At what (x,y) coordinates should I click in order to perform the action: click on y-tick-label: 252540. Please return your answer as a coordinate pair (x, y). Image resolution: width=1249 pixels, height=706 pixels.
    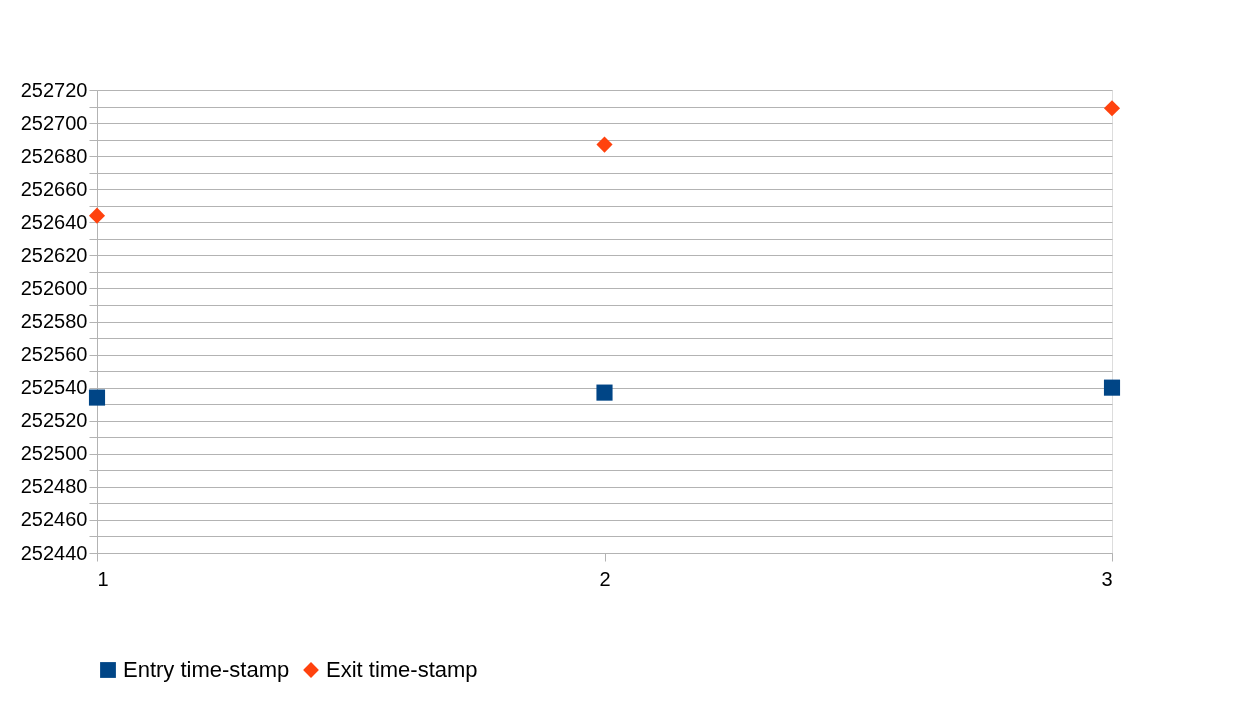
    Looking at the image, I should click on (54, 387).